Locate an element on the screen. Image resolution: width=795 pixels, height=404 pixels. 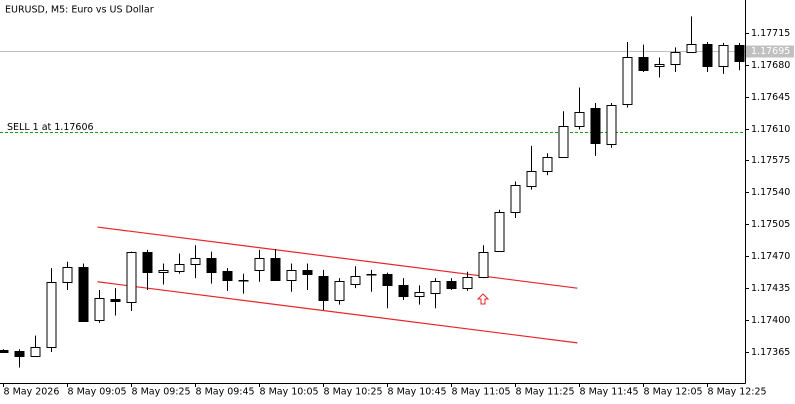
y-tick-label: 1.17680 is located at coordinates (770, 65).